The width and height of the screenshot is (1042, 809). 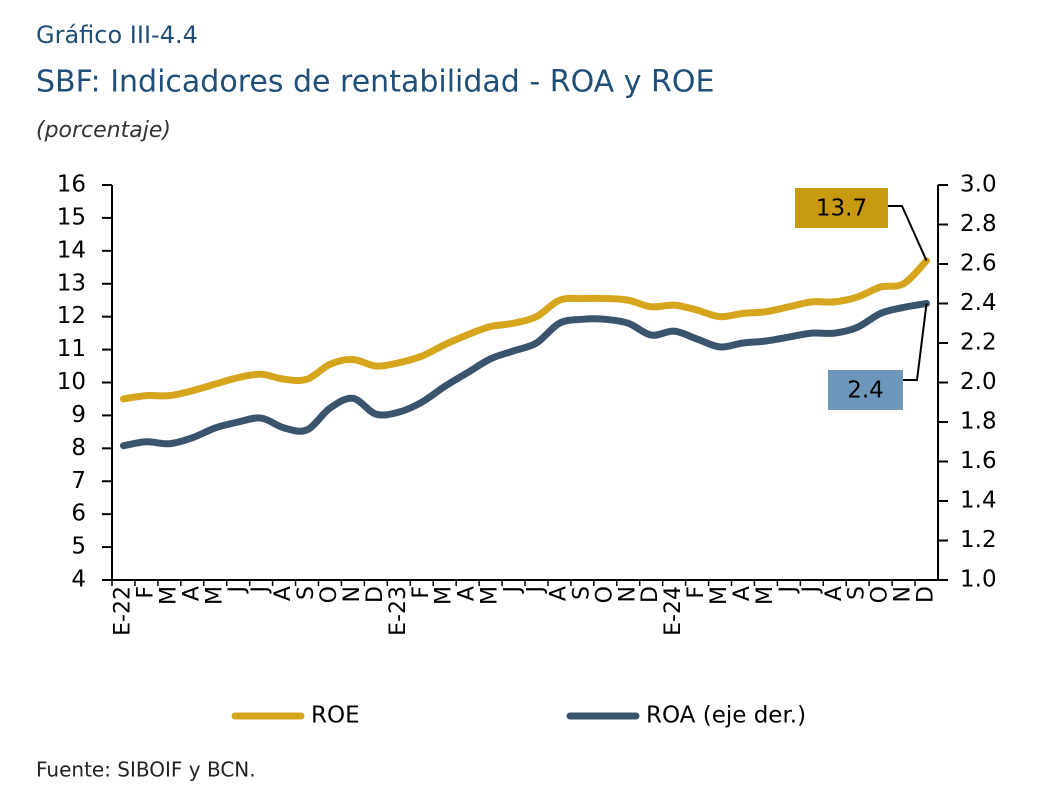 What do you see at coordinates (978, 224) in the screenshot?
I see `y2-tick-label: 2.8` at bounding box center [978, 224].